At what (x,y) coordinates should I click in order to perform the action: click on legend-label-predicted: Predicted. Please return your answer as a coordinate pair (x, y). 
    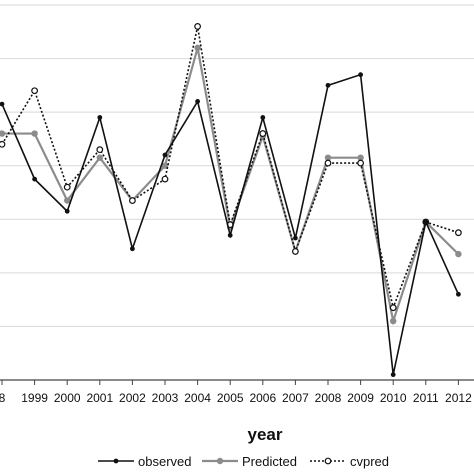
    Looking at the image, I should click on (269, 461).